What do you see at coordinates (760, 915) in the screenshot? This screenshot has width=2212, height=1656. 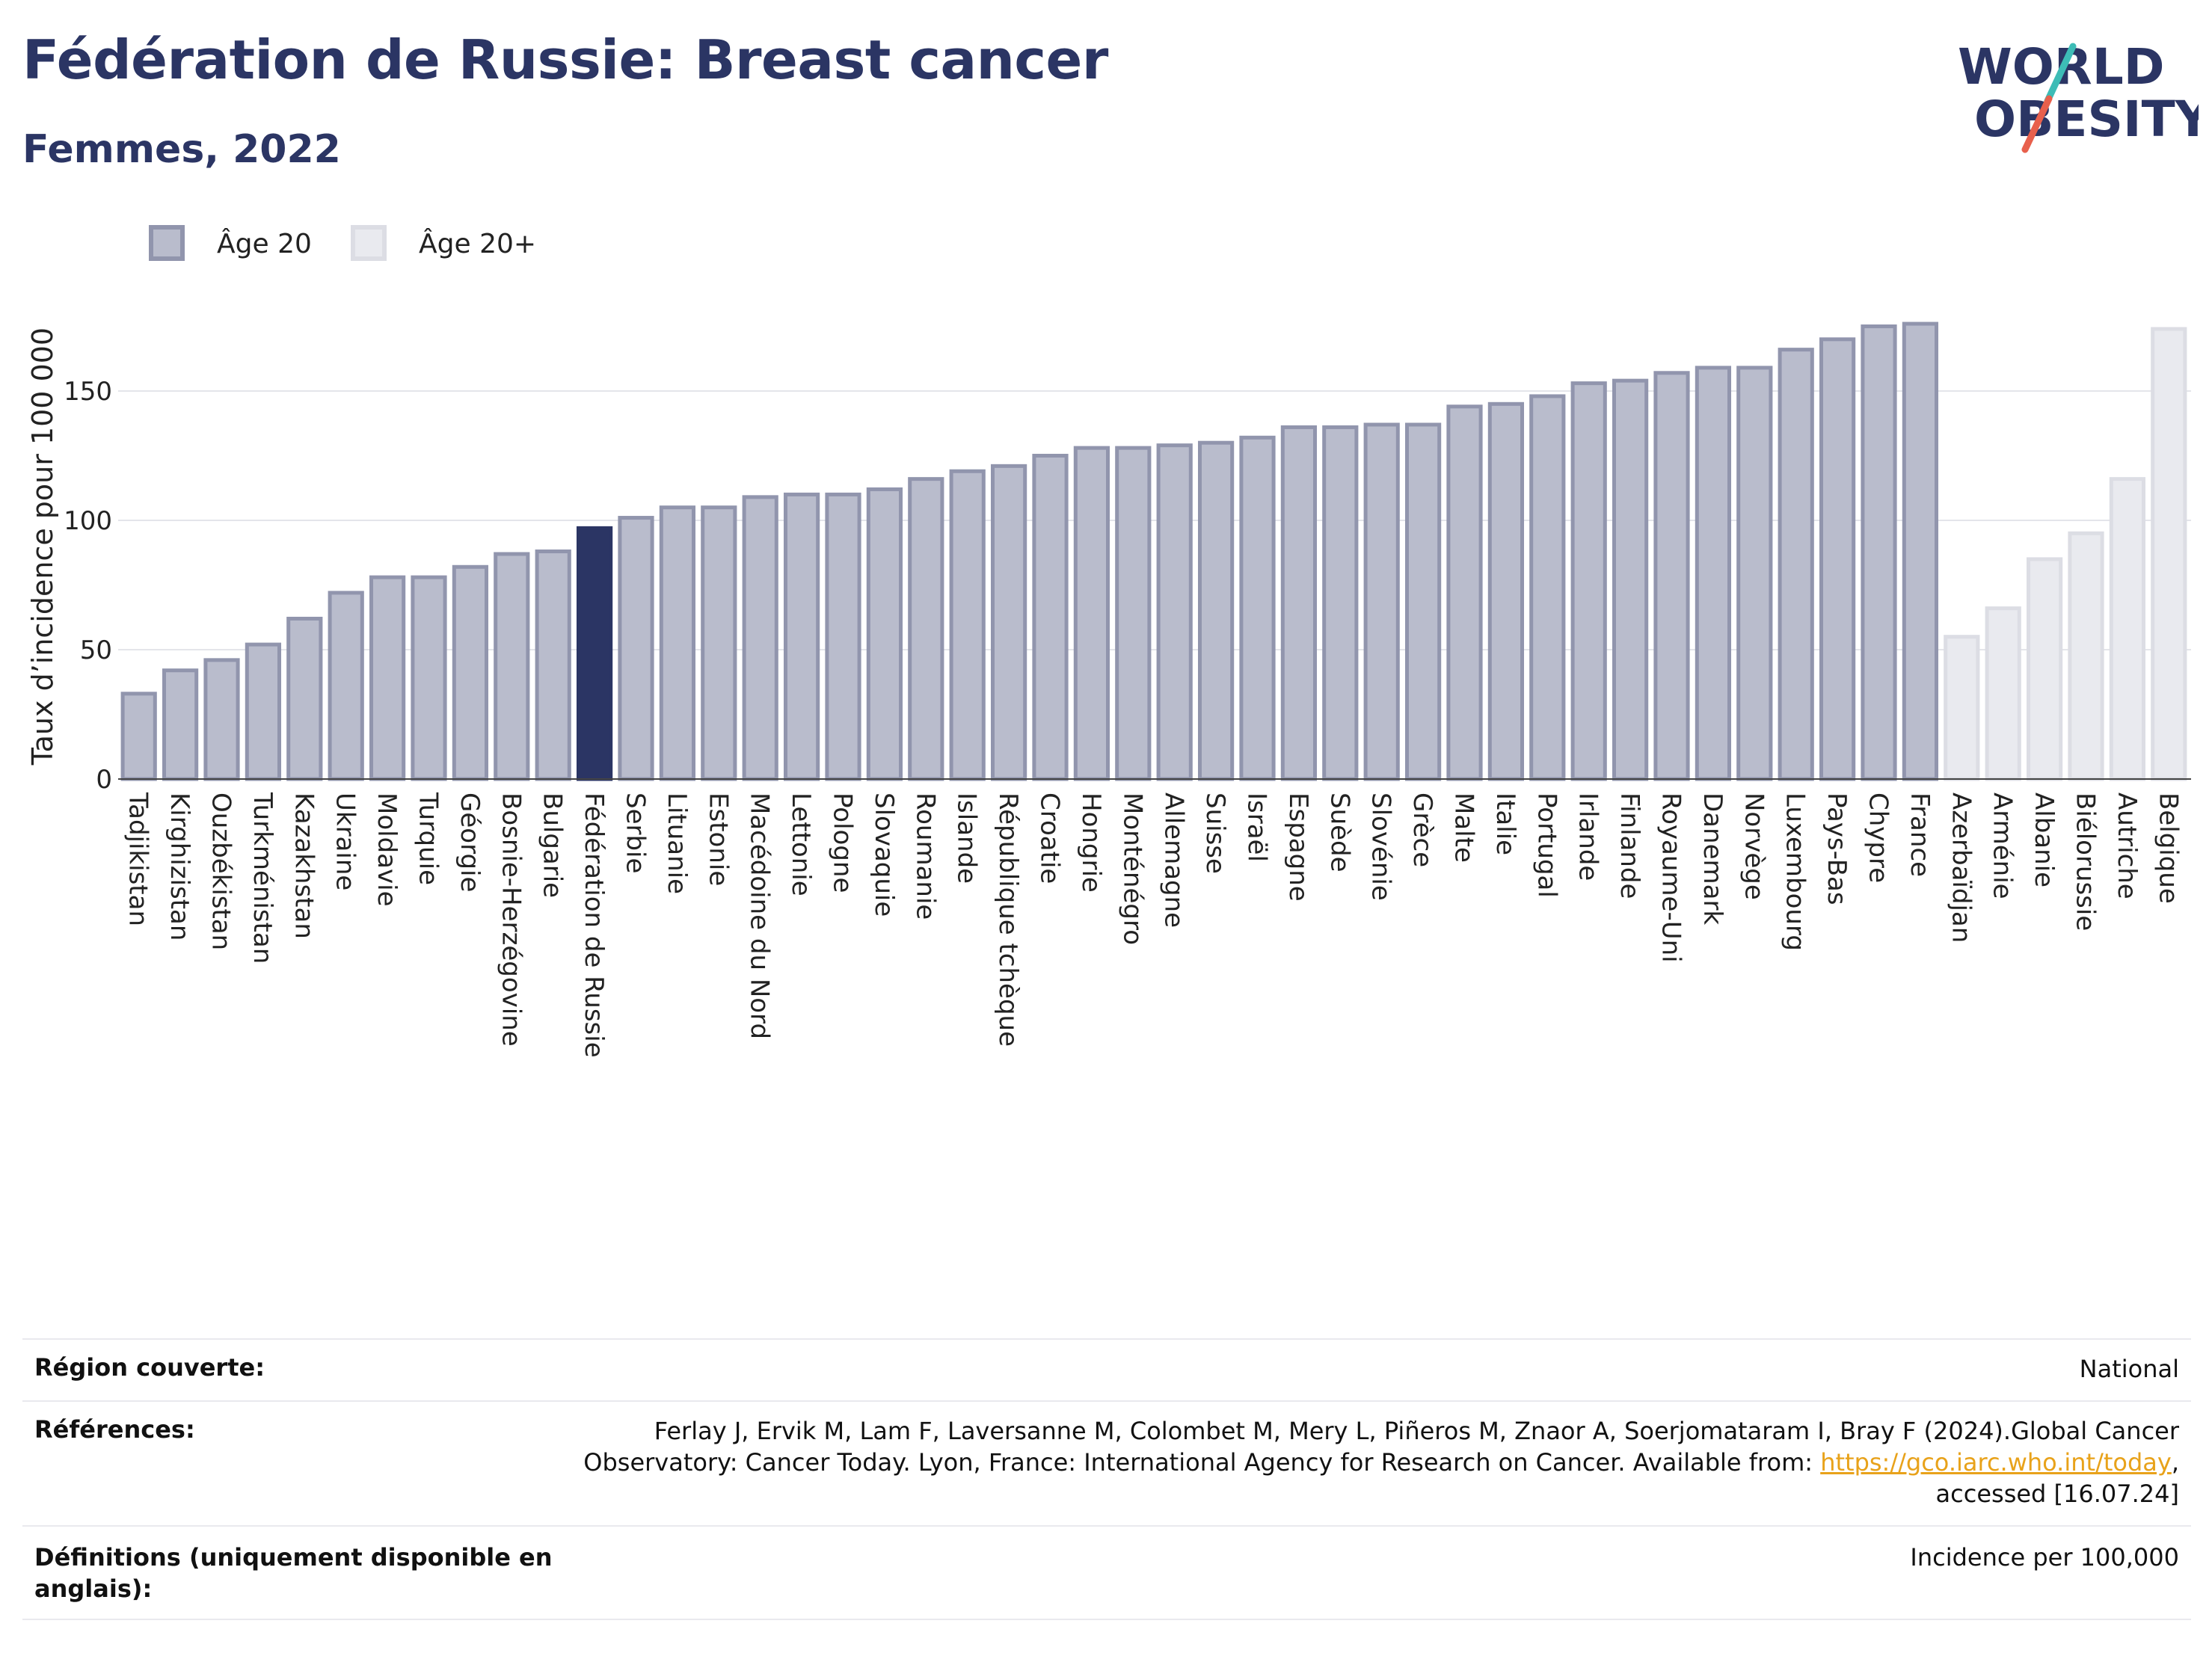 I see `x-tick-label: Macédoine du Nord` at bounding box center [760, 915].